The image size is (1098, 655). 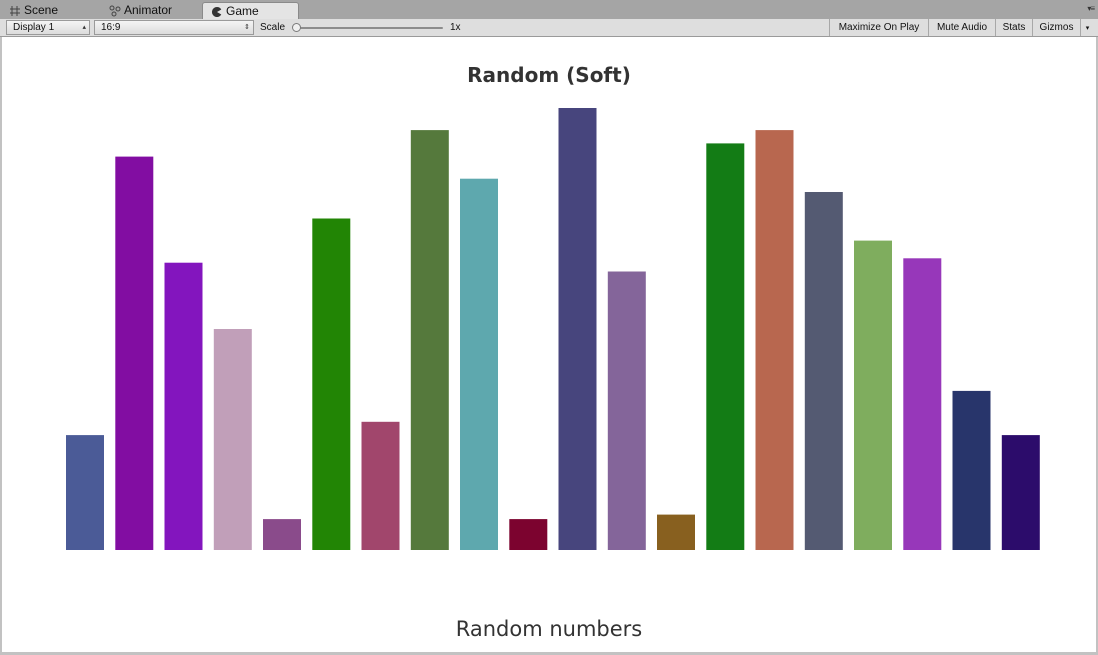 I want to click on tab-scene-label: Scene, so click(x=41, y=10).